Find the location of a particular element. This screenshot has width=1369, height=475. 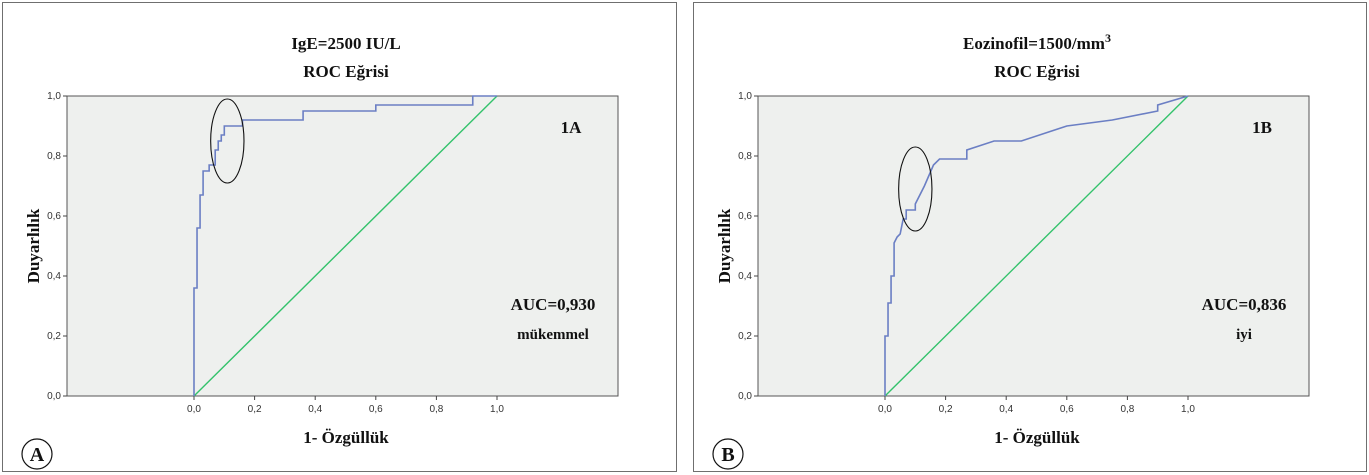

chart-title-text: IgE=2500 IU/L is located at coordinates (345, 43).